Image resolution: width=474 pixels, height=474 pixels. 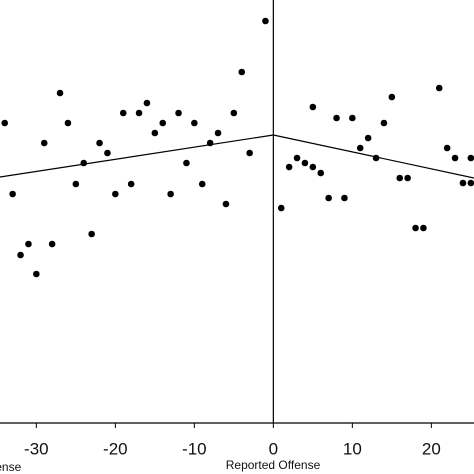 What do you see at coordinates (115, 448) in the screenshot?
I see `x-tick-label: -20` at bounding box center [115, 448].